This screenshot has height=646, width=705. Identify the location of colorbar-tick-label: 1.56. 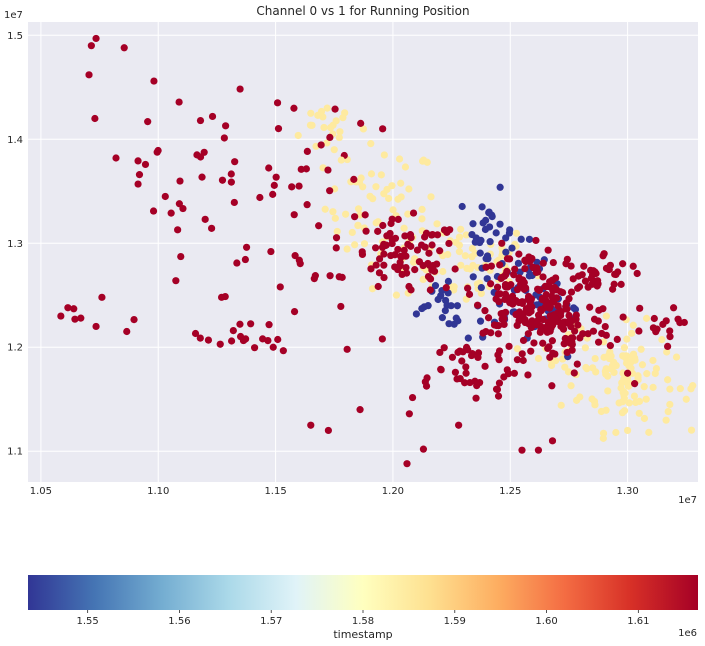
(179, 621).